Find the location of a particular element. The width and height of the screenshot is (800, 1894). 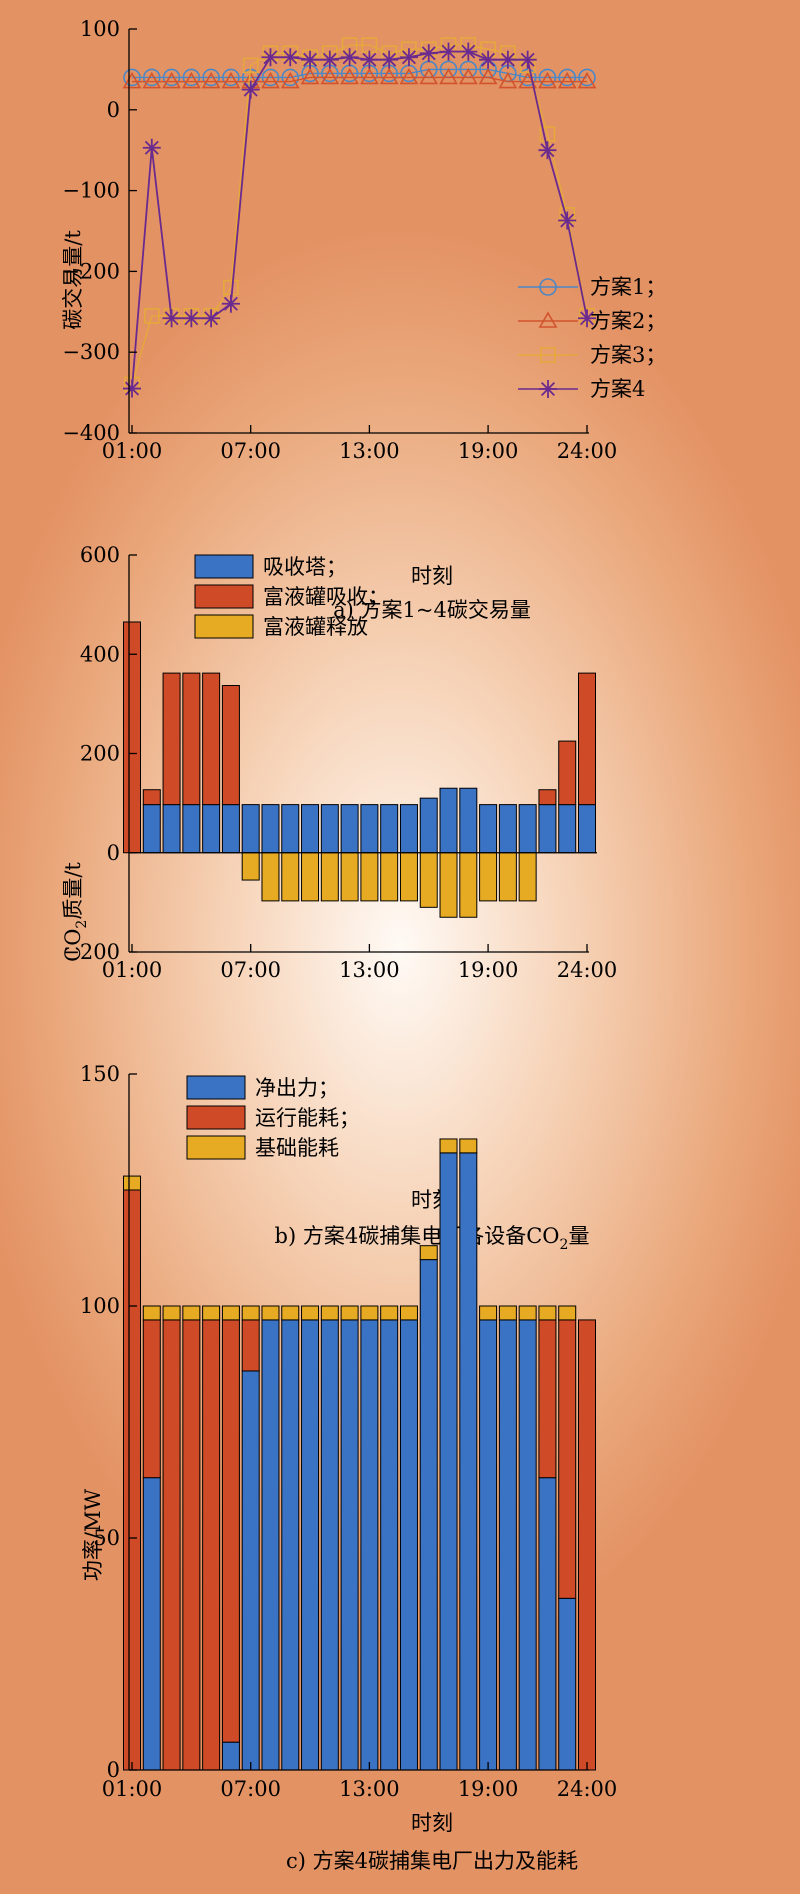

panel-b-caption-sub: 2 is located at coordinates (564, 1245).